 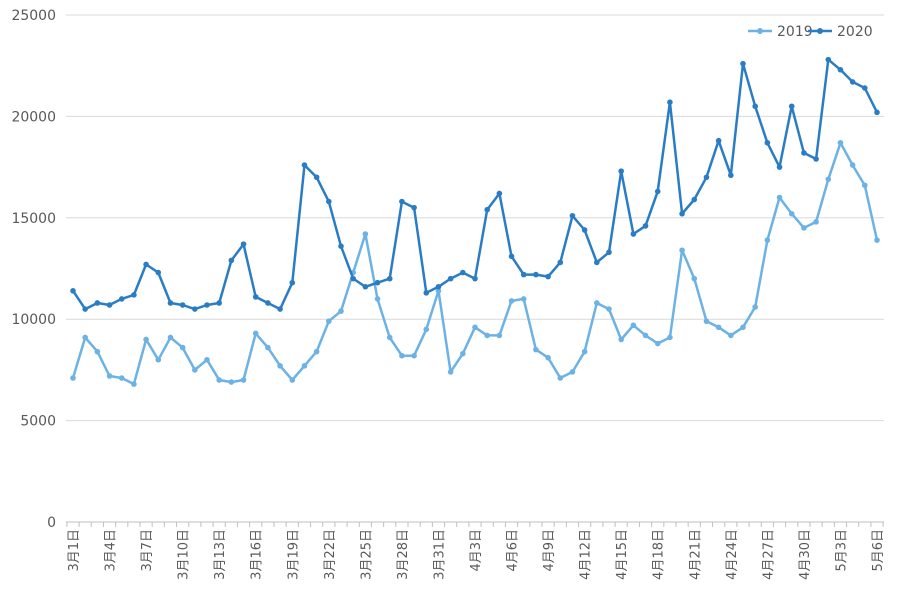 I want to click on x-tick-label: 4月18日, so click(x=659, y=554).